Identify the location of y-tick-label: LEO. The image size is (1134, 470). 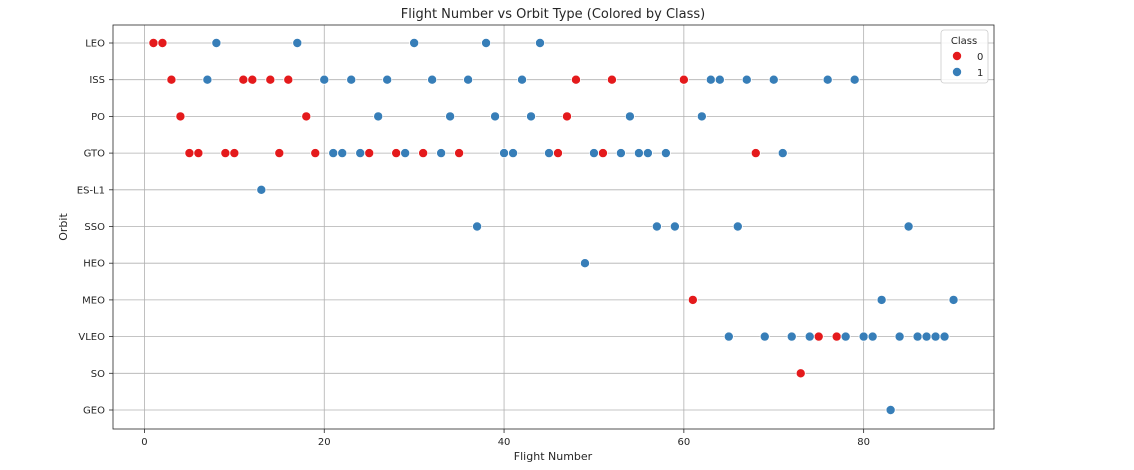
(95, 44).